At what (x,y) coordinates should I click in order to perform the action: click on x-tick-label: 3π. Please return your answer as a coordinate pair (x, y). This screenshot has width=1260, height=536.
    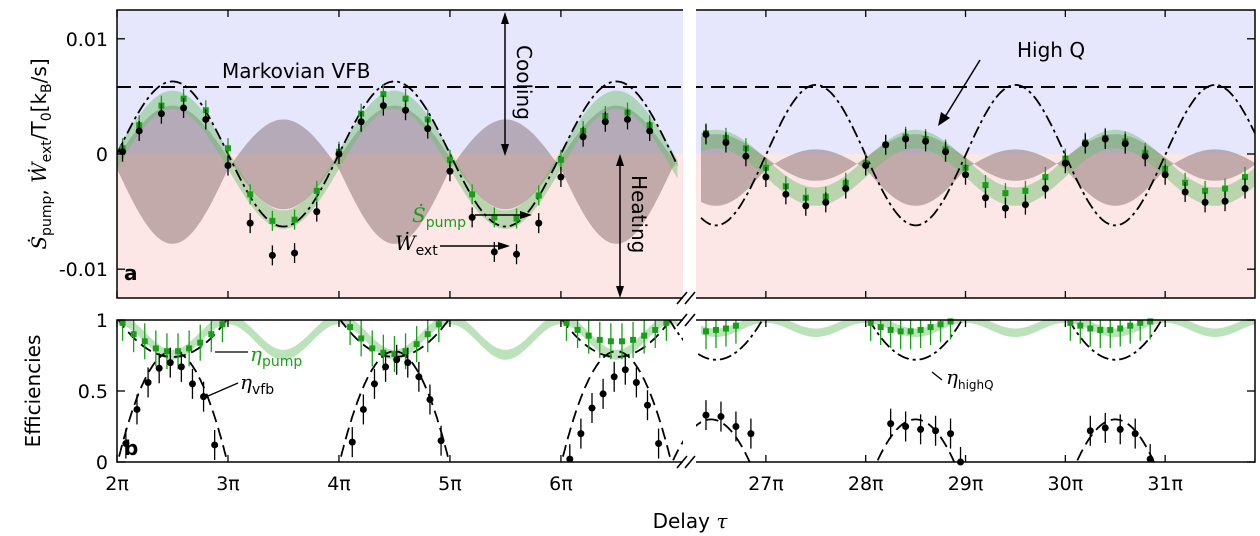
    Looking at the image, I should click on (228, 484).